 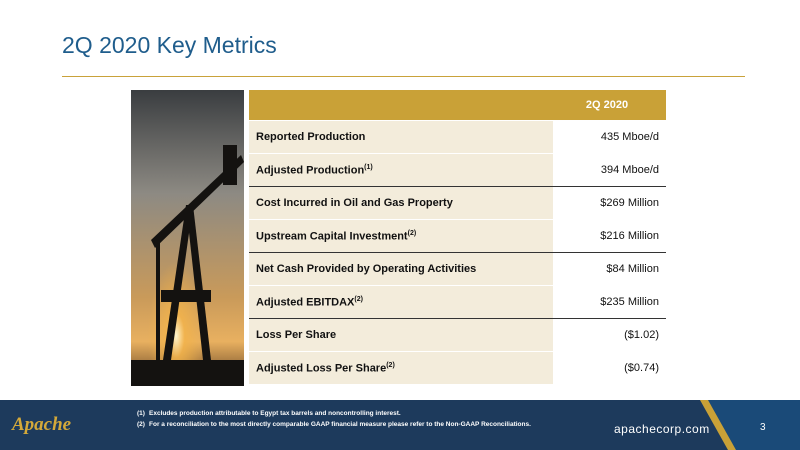 What do you see at coordinates (296, 335) in the screenshot?
I see `row-label: Loss Per Share` at bounding box center [296, 335].